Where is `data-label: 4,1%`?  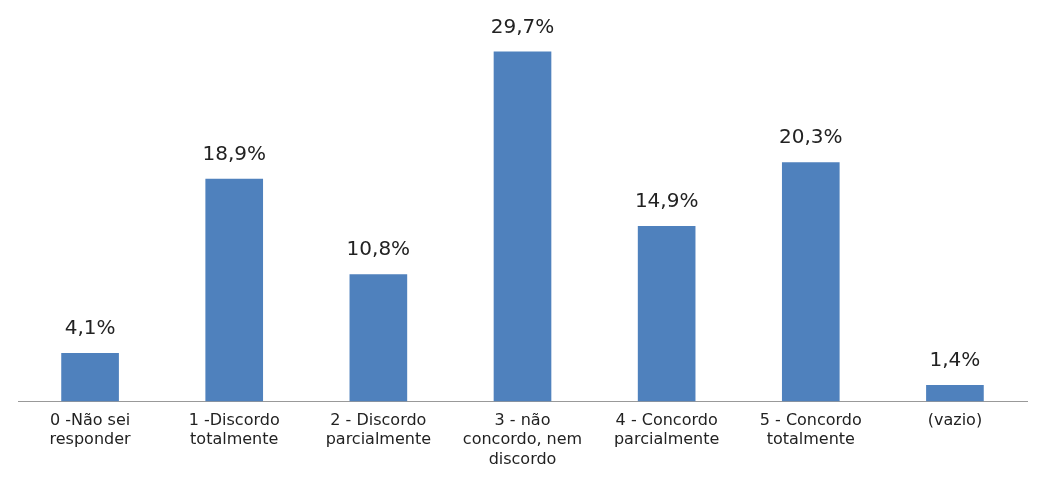
data-label: 4,1% is located at coordinates (90, 327).